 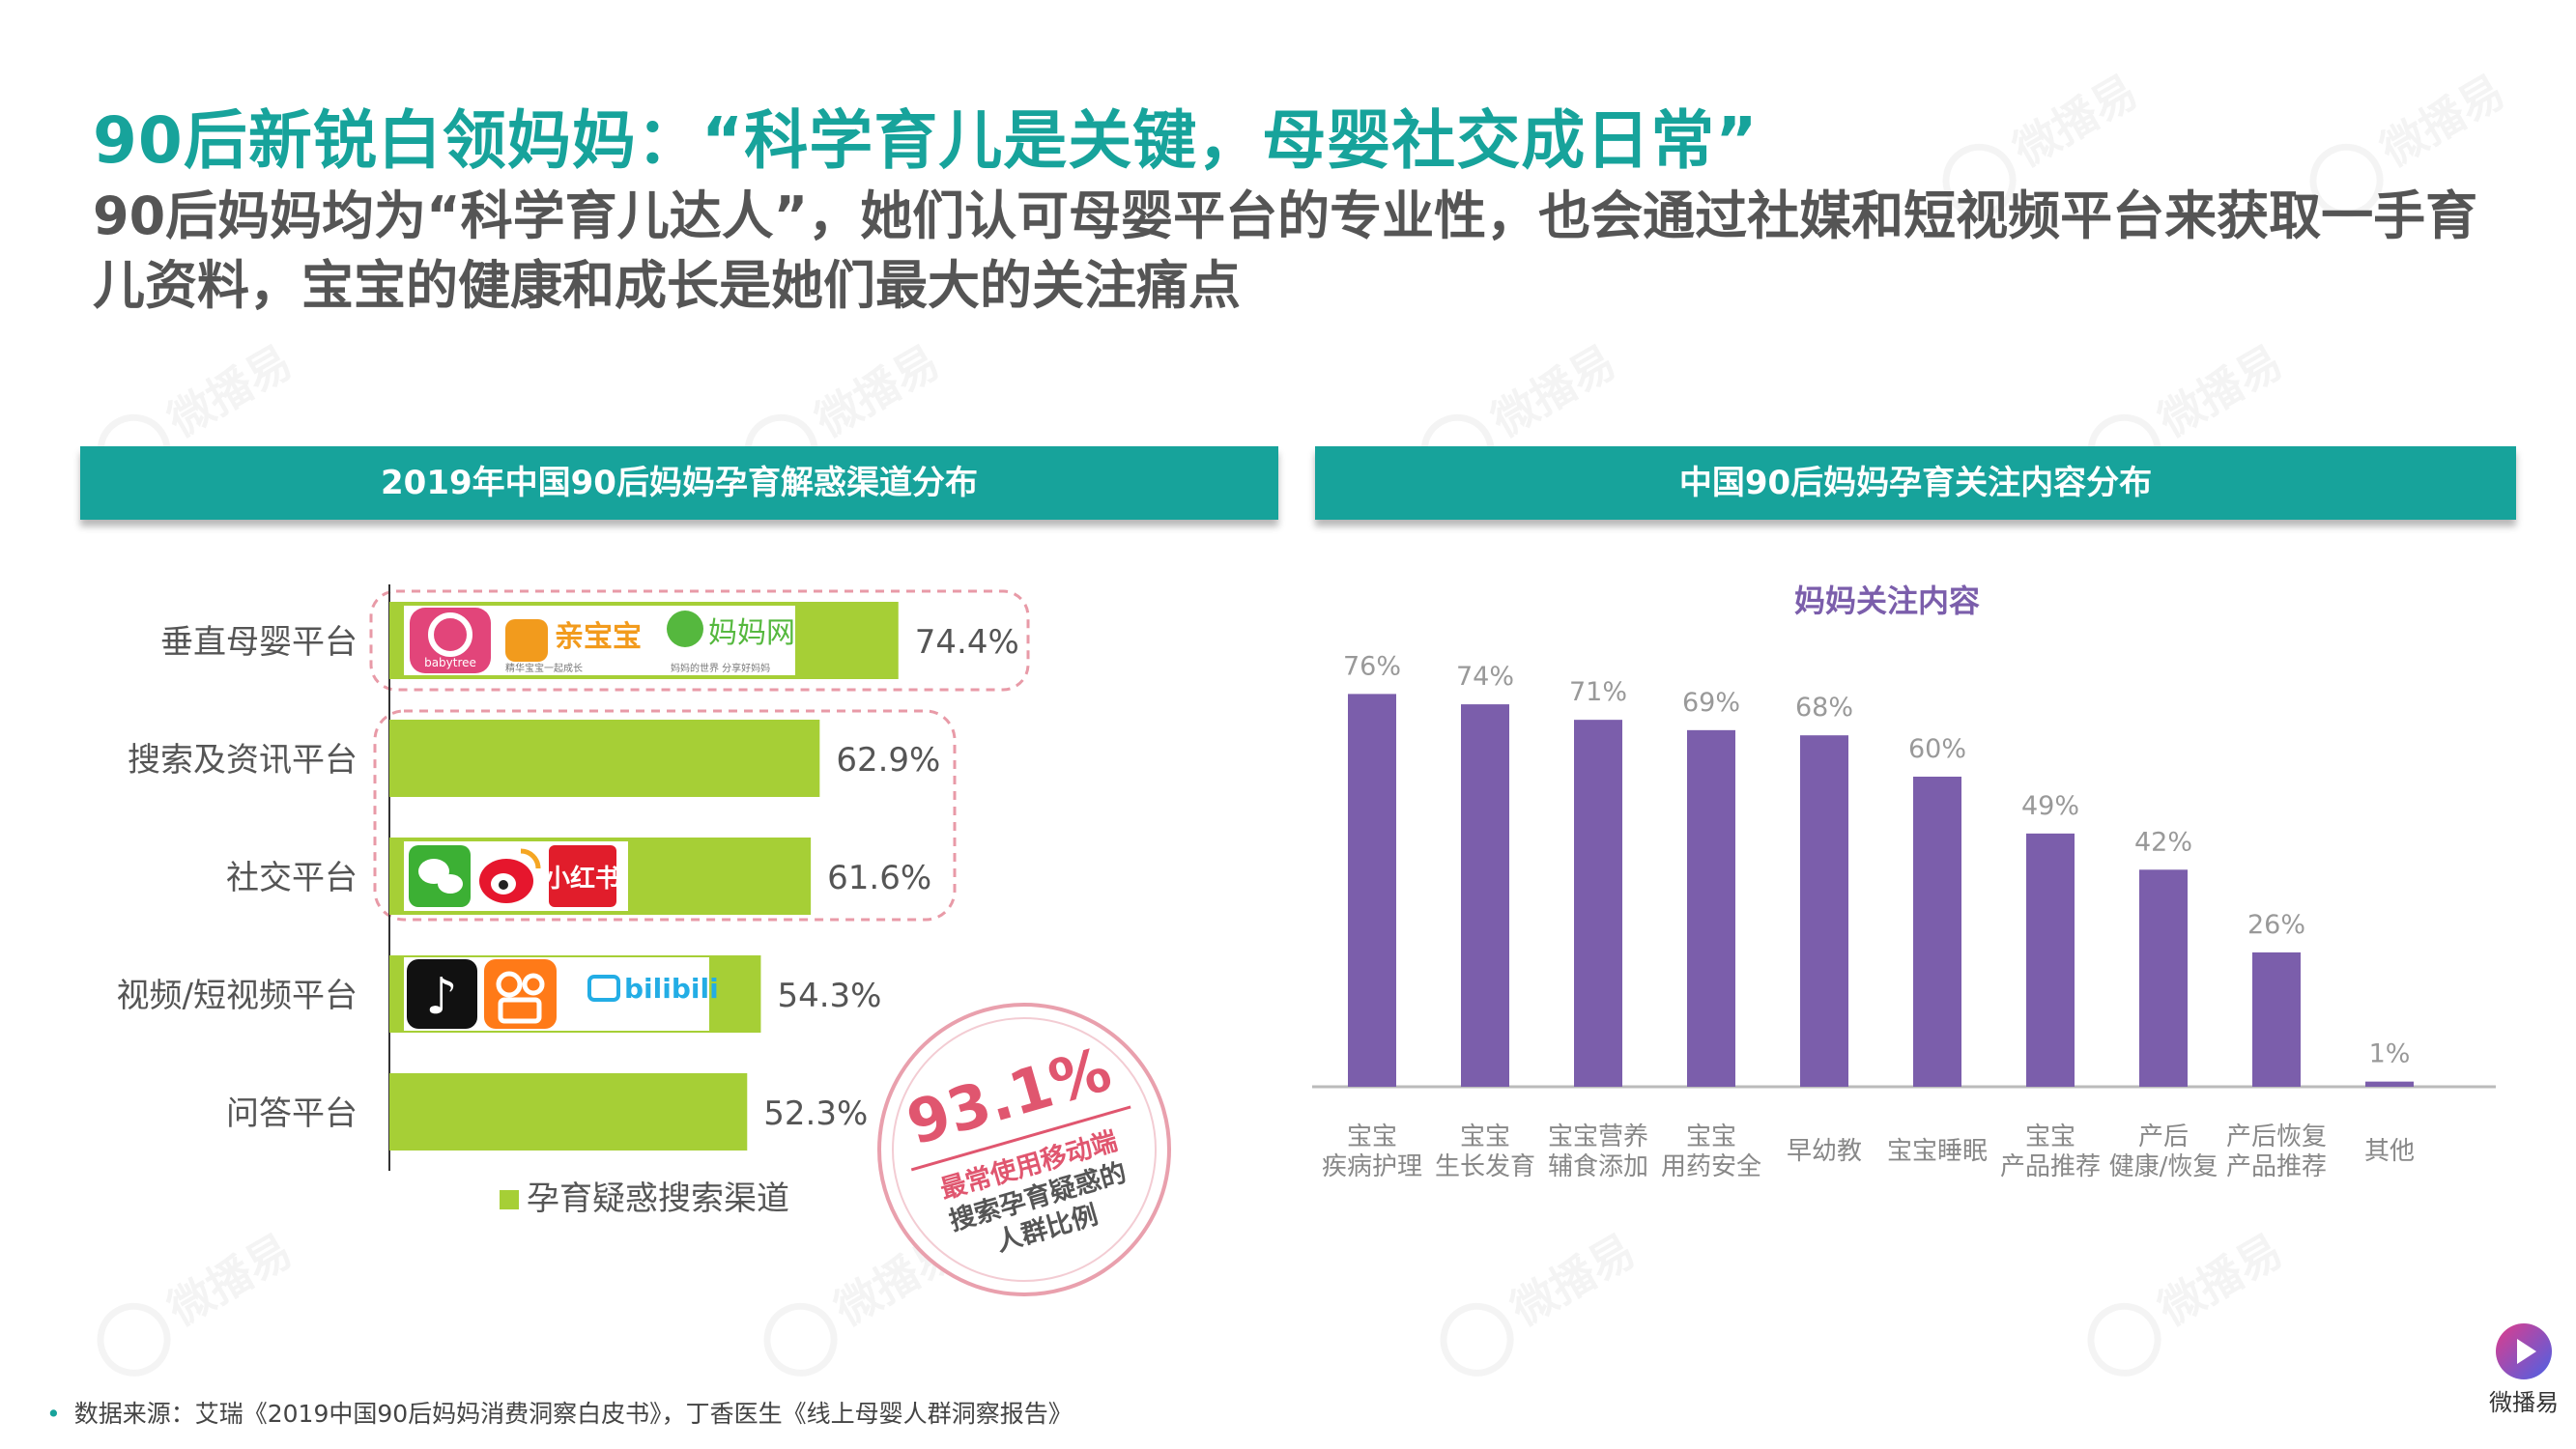 What do you see at coordinates (243, 760) in the screenshot?
I see `category-label: 搜索及资讯平台` at bounding box center [243, 760].